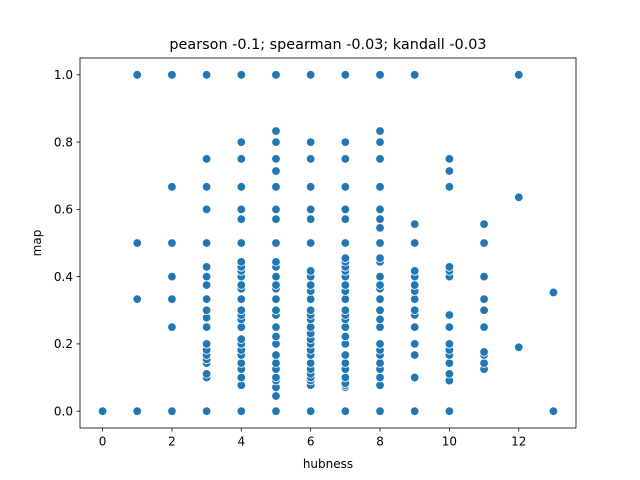 Image resolution: width=640 pixels, height=480 pixels. I want to click on y-tick-label: 0.8, so click(63, 142).